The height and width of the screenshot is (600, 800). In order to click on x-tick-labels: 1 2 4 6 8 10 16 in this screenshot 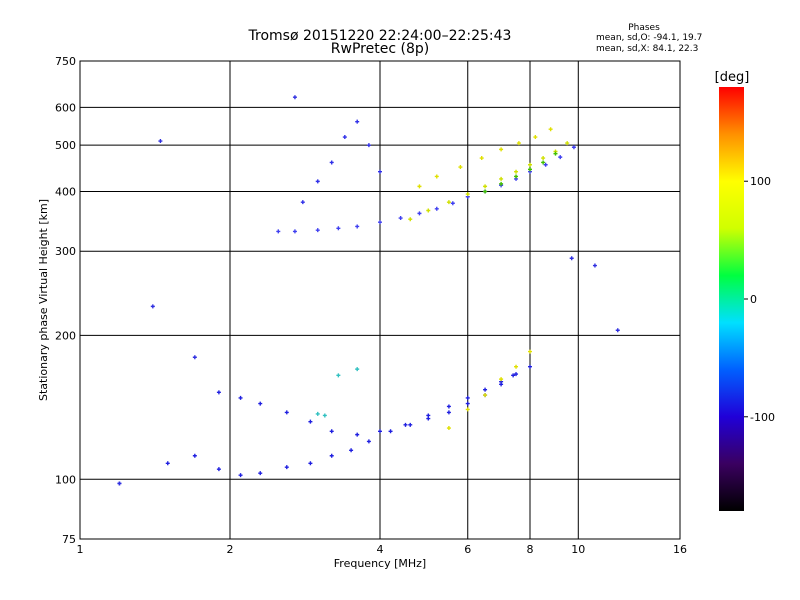, I will do `click(382, 549)`.